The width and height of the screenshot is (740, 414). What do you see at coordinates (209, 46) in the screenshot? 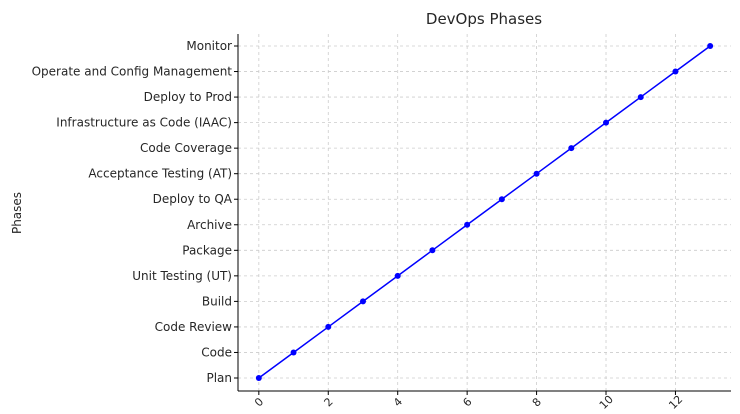
I see `y-tick-label: Monitor` at bounding box center [209, 46].